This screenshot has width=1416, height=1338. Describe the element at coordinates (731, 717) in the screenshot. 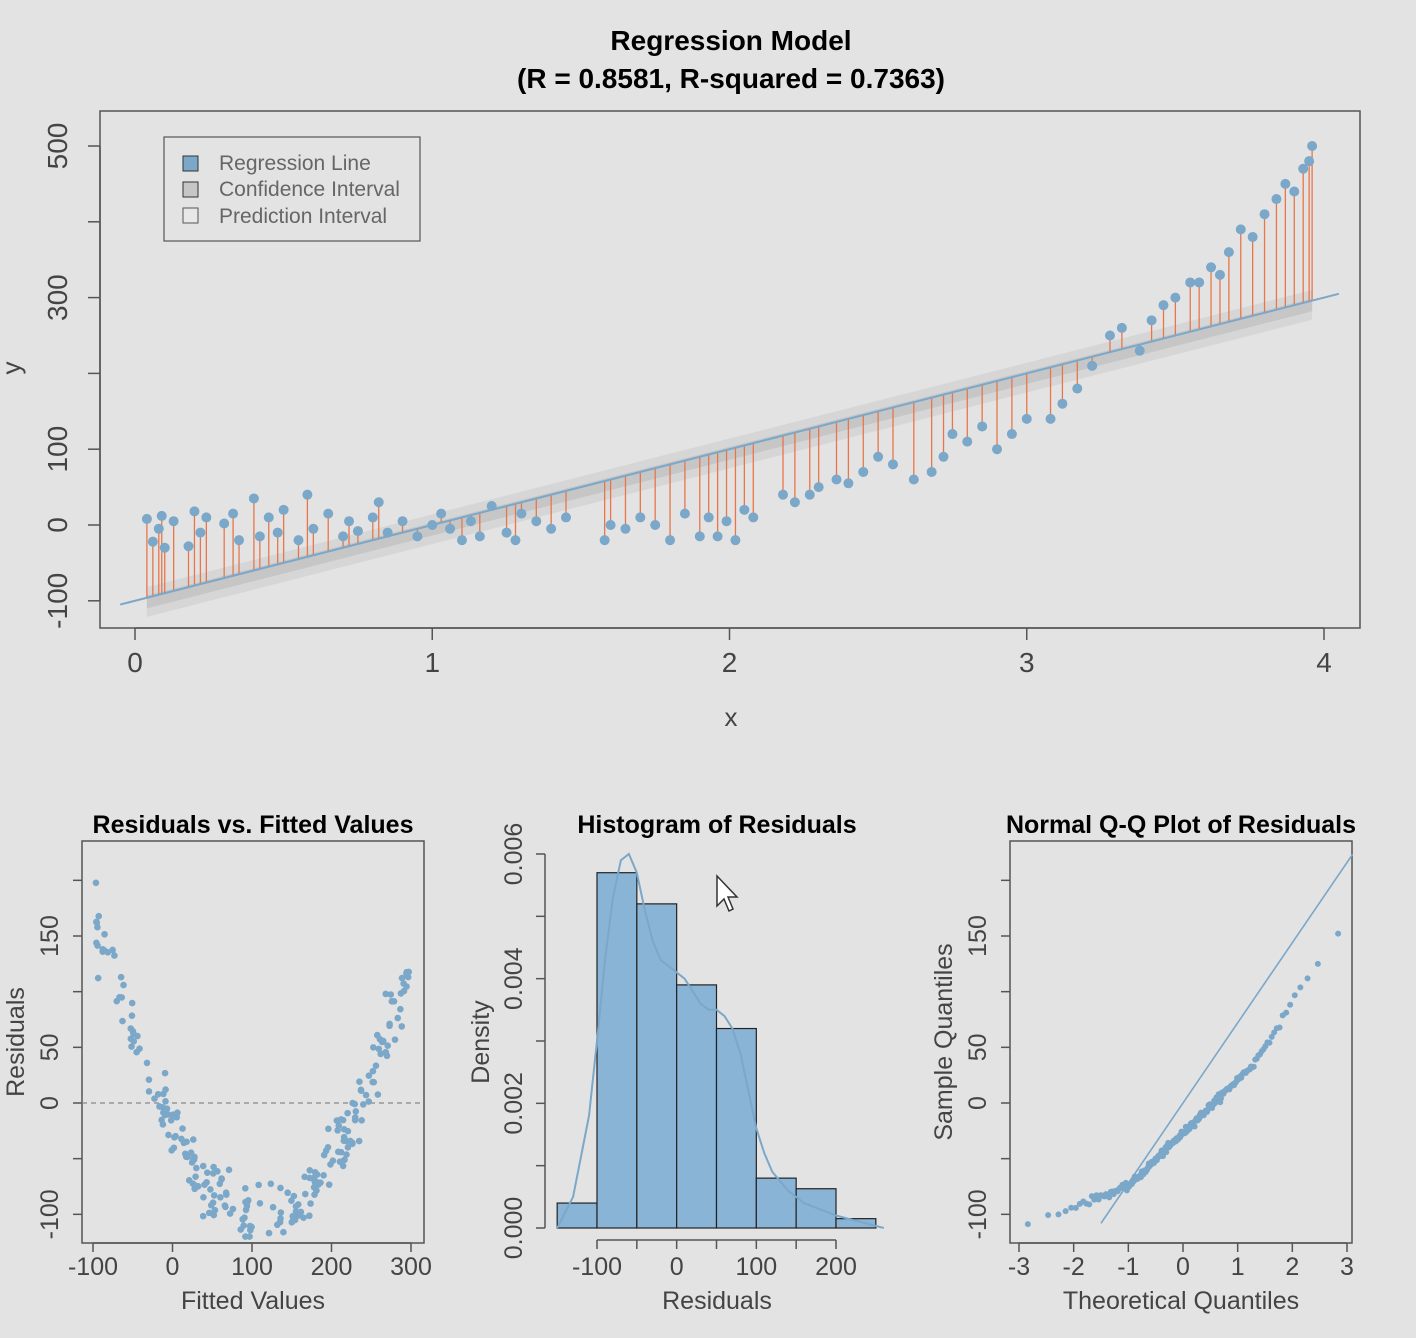

I see `x-axis-label: x` at that location.